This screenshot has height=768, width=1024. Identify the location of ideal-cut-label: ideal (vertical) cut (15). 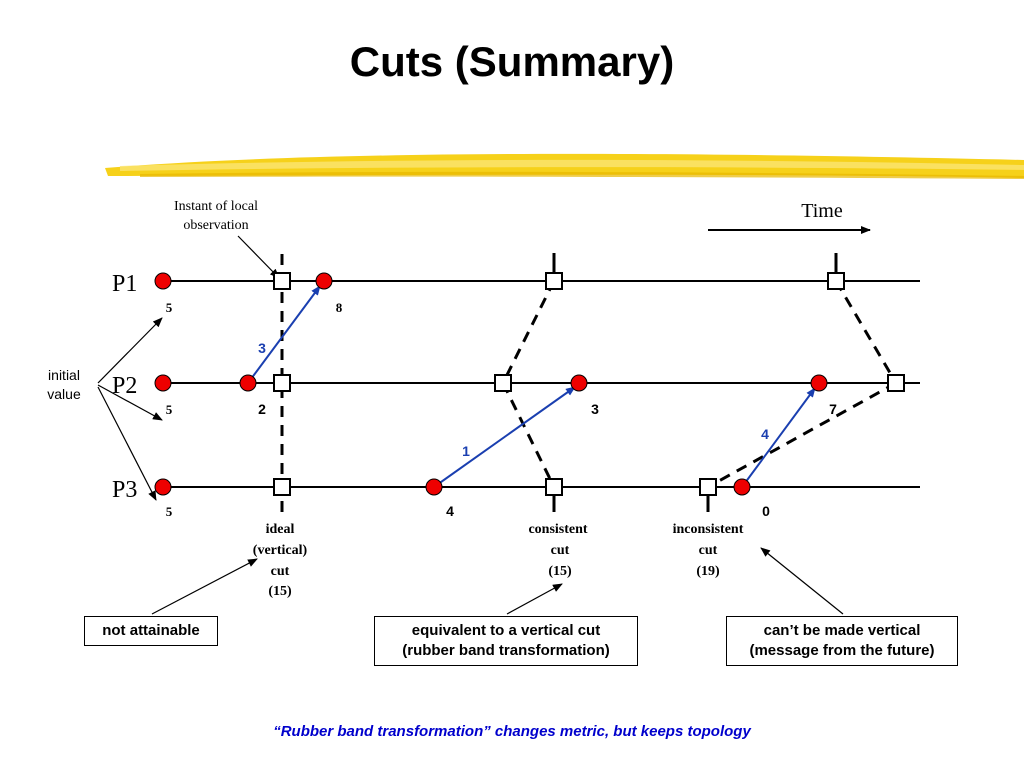
(280, 560).